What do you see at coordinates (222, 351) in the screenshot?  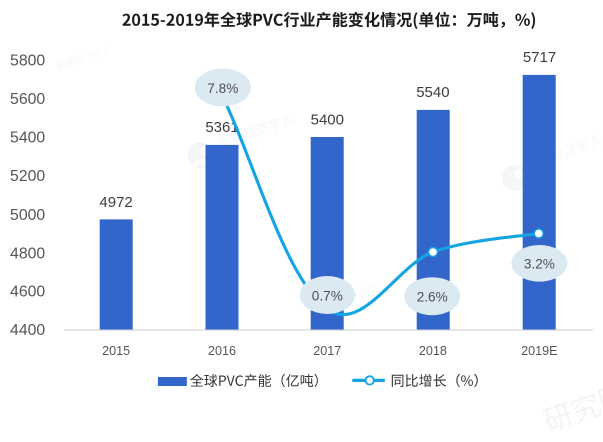 I see `svg-text: 2016` at bounding box center [222, 351].